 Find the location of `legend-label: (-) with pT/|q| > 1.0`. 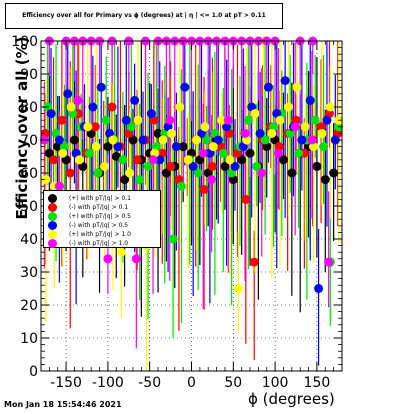

legend-label: (-) with pT/|q| > 1.0 is located at coordinates (99, 243).